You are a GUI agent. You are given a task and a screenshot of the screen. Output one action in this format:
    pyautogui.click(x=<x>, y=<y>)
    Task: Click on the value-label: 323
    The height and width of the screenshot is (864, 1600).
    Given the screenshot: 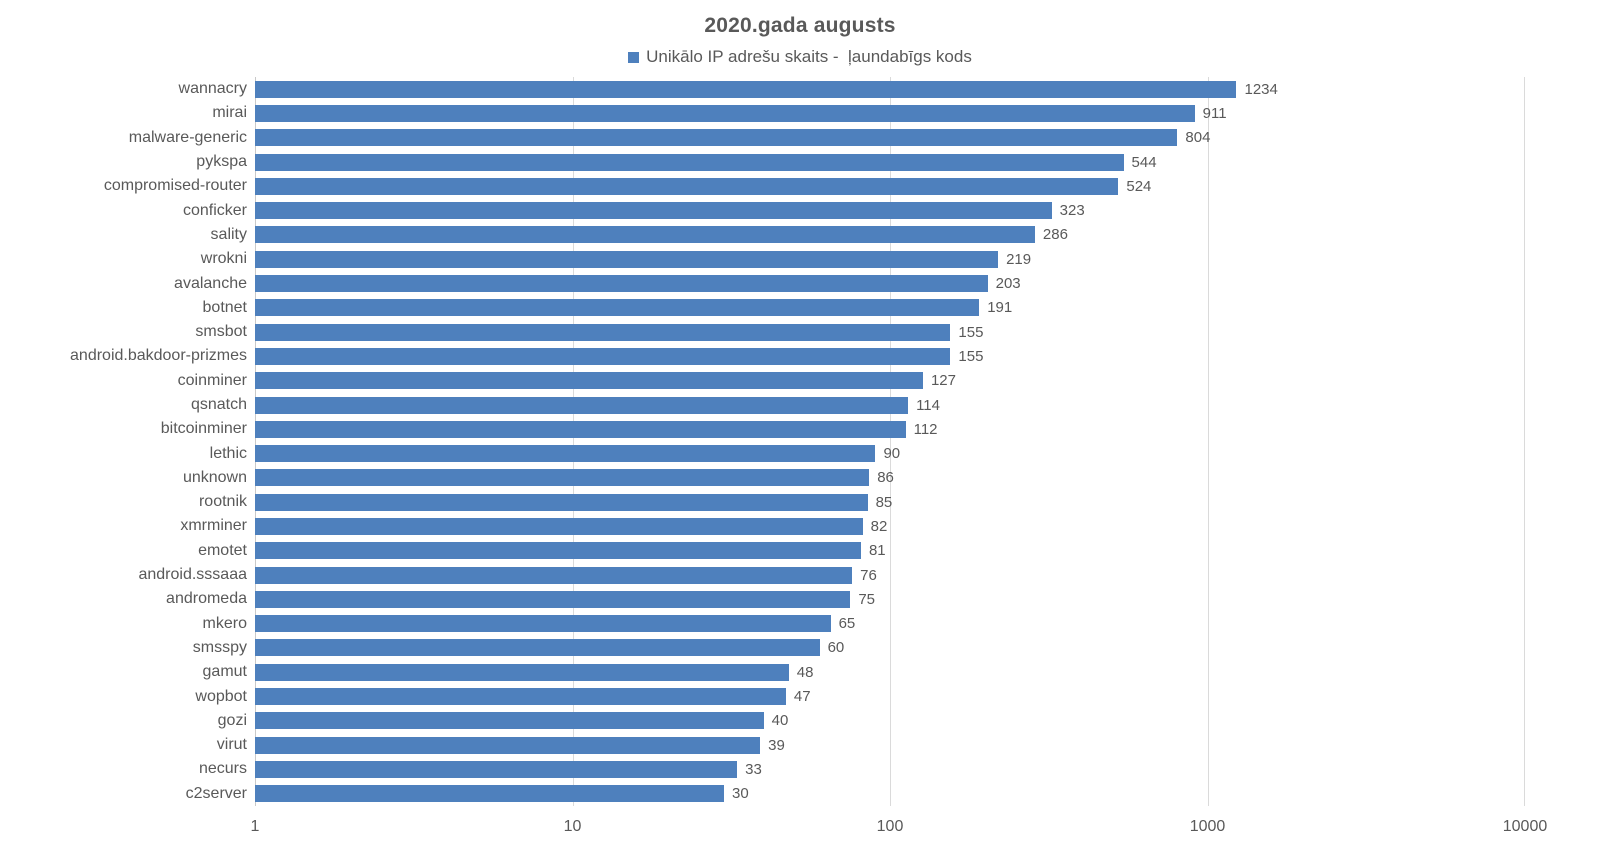 What is the action you would take?
    pyautogui.click(x=1072, y=211)
    